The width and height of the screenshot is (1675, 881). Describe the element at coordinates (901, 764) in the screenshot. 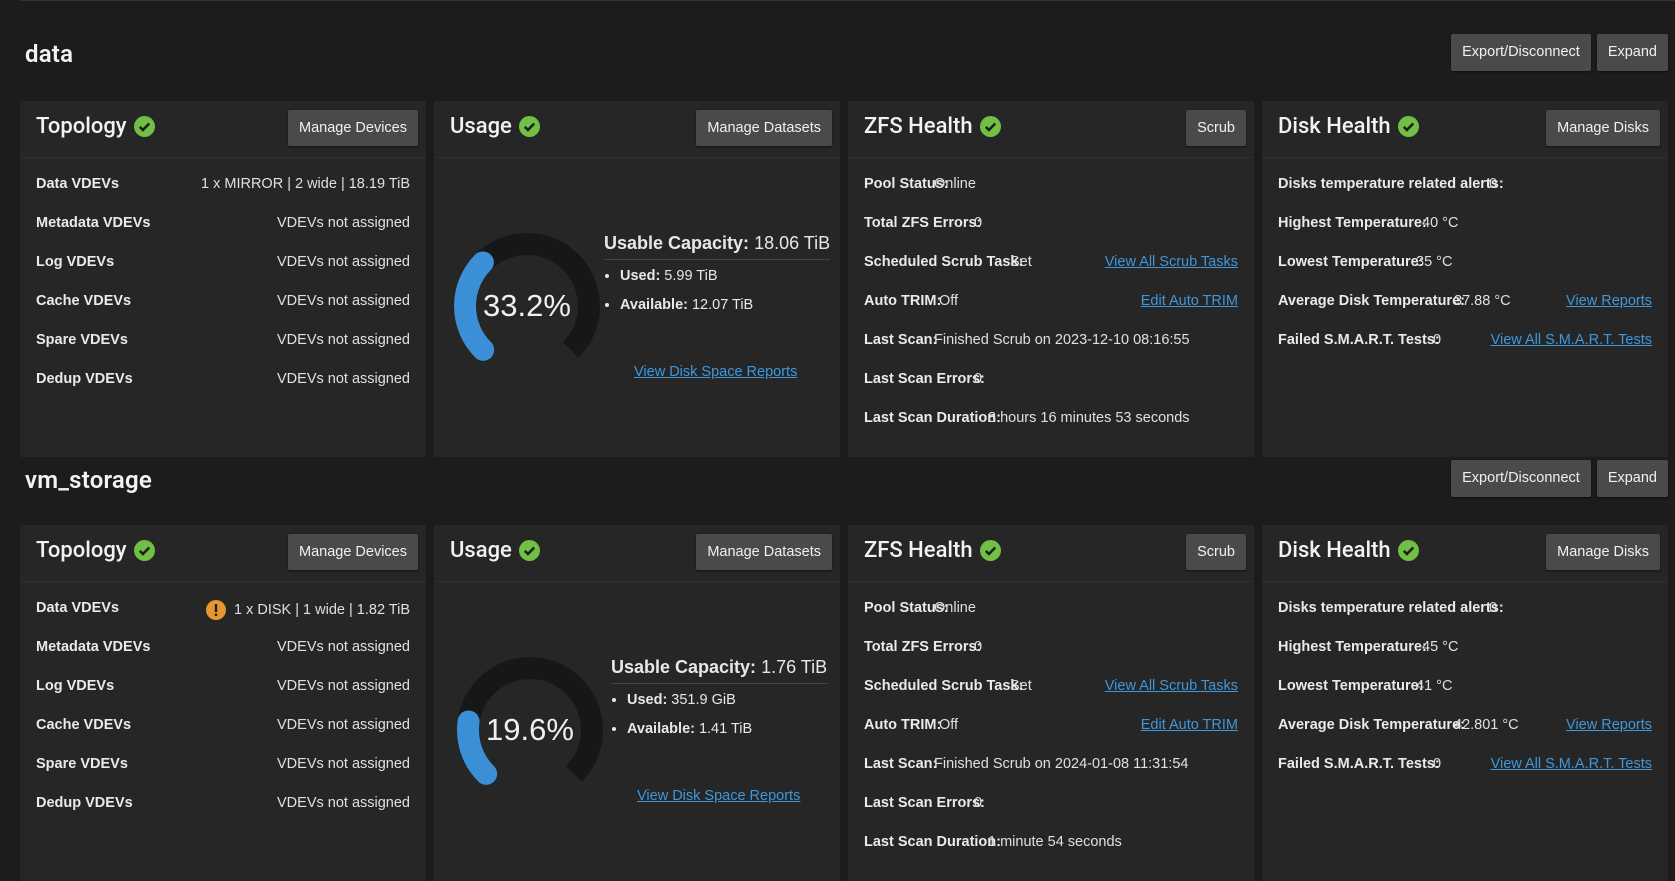

I see `row-label: Last Scan:` at that location.